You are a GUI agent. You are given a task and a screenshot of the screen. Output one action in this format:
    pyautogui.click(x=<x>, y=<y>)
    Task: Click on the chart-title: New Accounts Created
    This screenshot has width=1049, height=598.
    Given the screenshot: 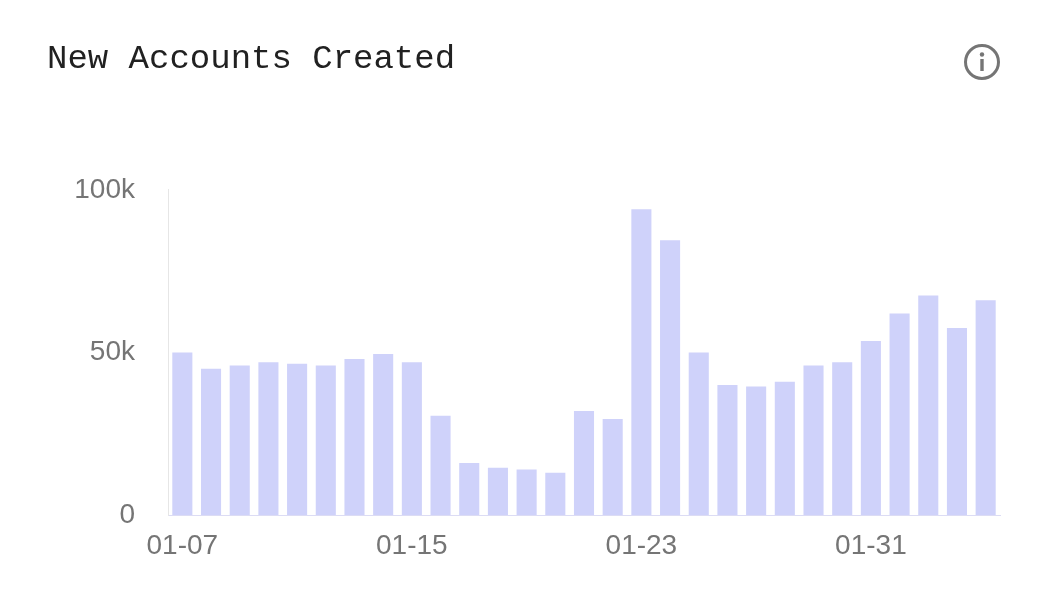 What is the action you would take?
    pyautogui.click(x=251, y=59)
    